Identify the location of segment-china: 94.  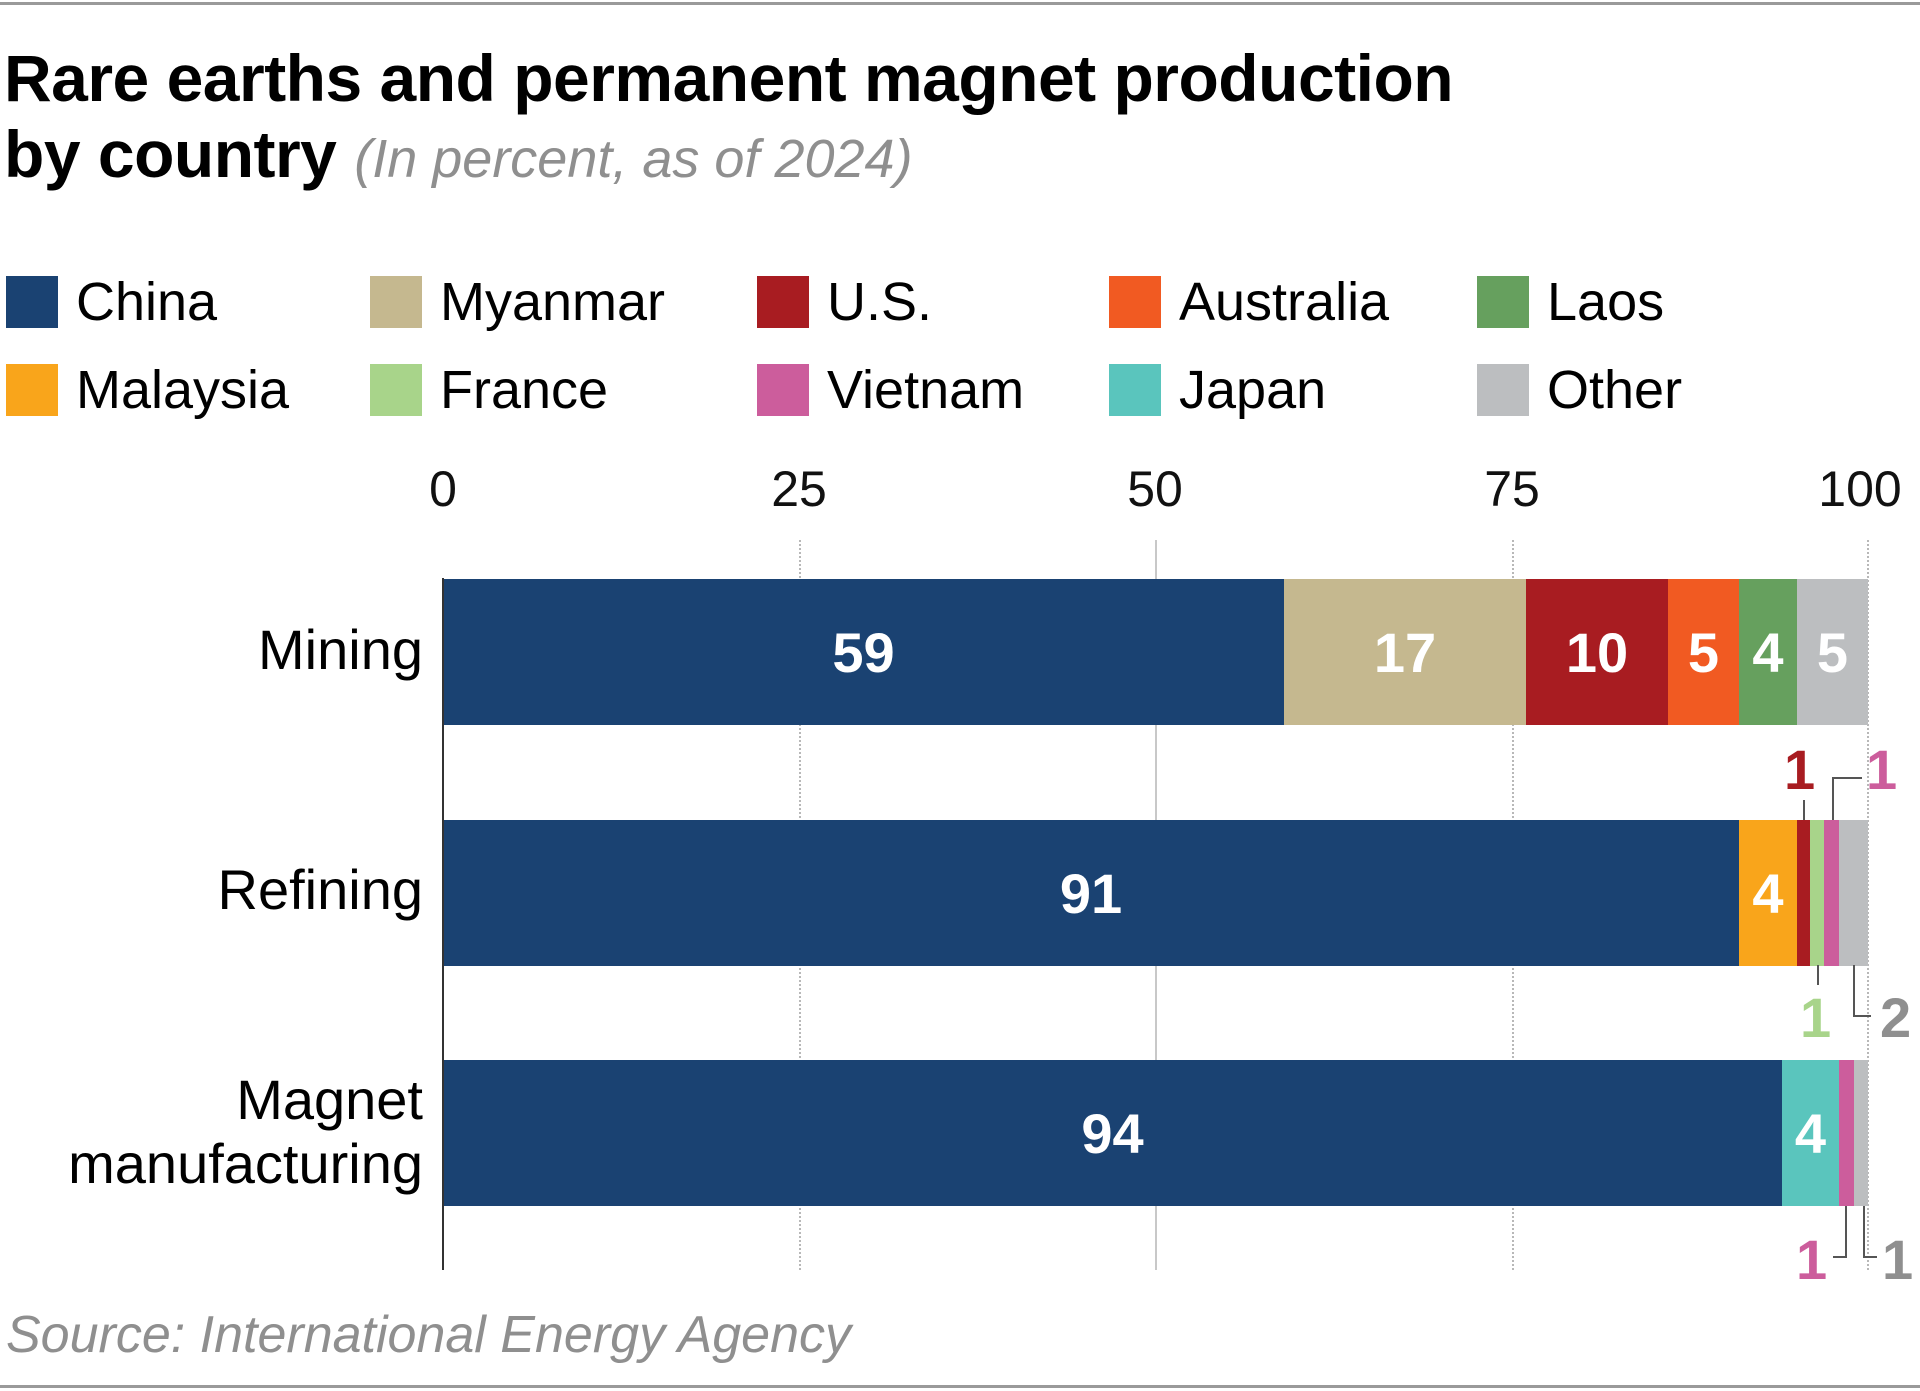
(1112, 1133).